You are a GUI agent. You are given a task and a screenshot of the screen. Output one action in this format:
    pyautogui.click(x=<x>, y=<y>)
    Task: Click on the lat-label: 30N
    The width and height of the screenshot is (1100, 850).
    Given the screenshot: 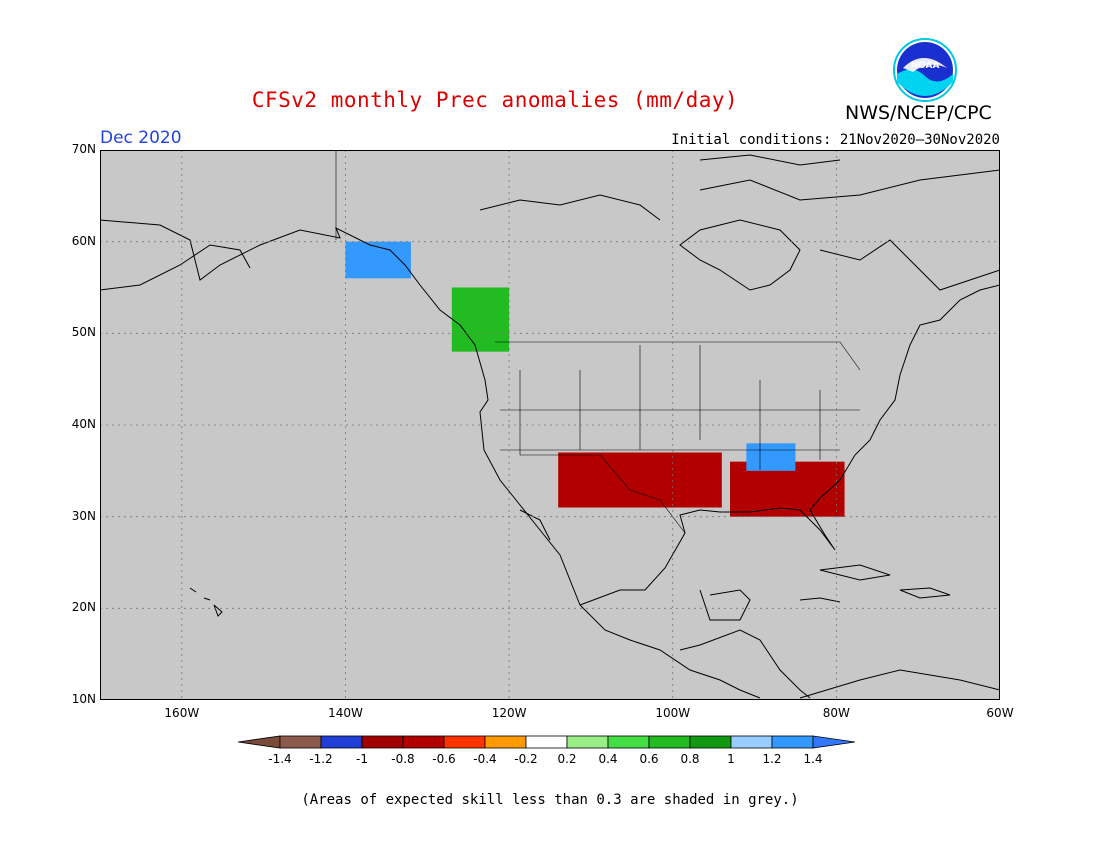 What is the action you would take?
    pyautogui.click(x=83, y=515)
    